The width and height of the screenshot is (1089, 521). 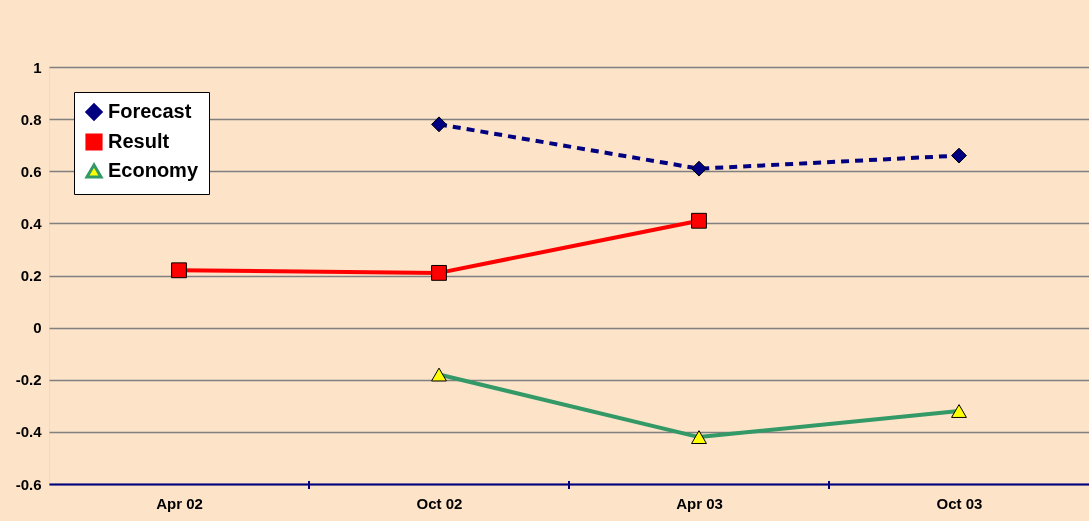 What do you see at coordinates (37, 67) in the screenshot?
I see `y-tick-label: 1` at bounding box center [37, 67].